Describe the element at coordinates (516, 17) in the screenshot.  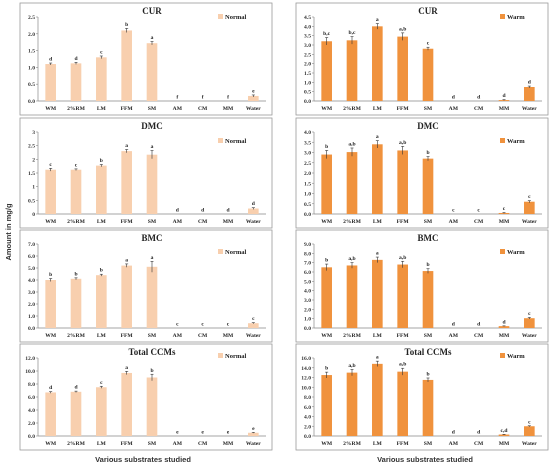
I see `legend-label: Warm` at that location.